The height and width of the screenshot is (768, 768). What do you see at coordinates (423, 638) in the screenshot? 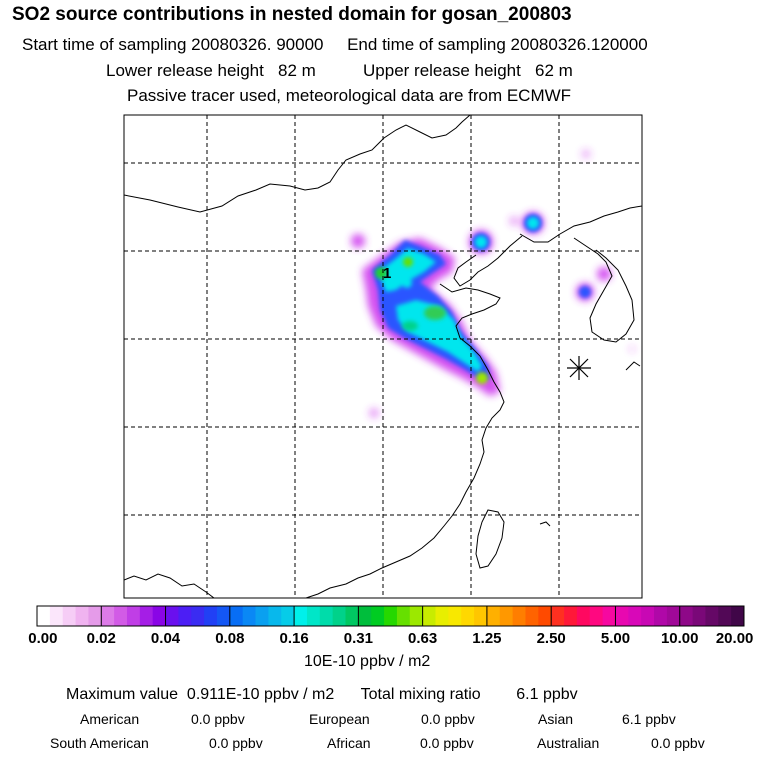
I see `colorbar-tick-label: 0.63` at bounding box center [423, 638].